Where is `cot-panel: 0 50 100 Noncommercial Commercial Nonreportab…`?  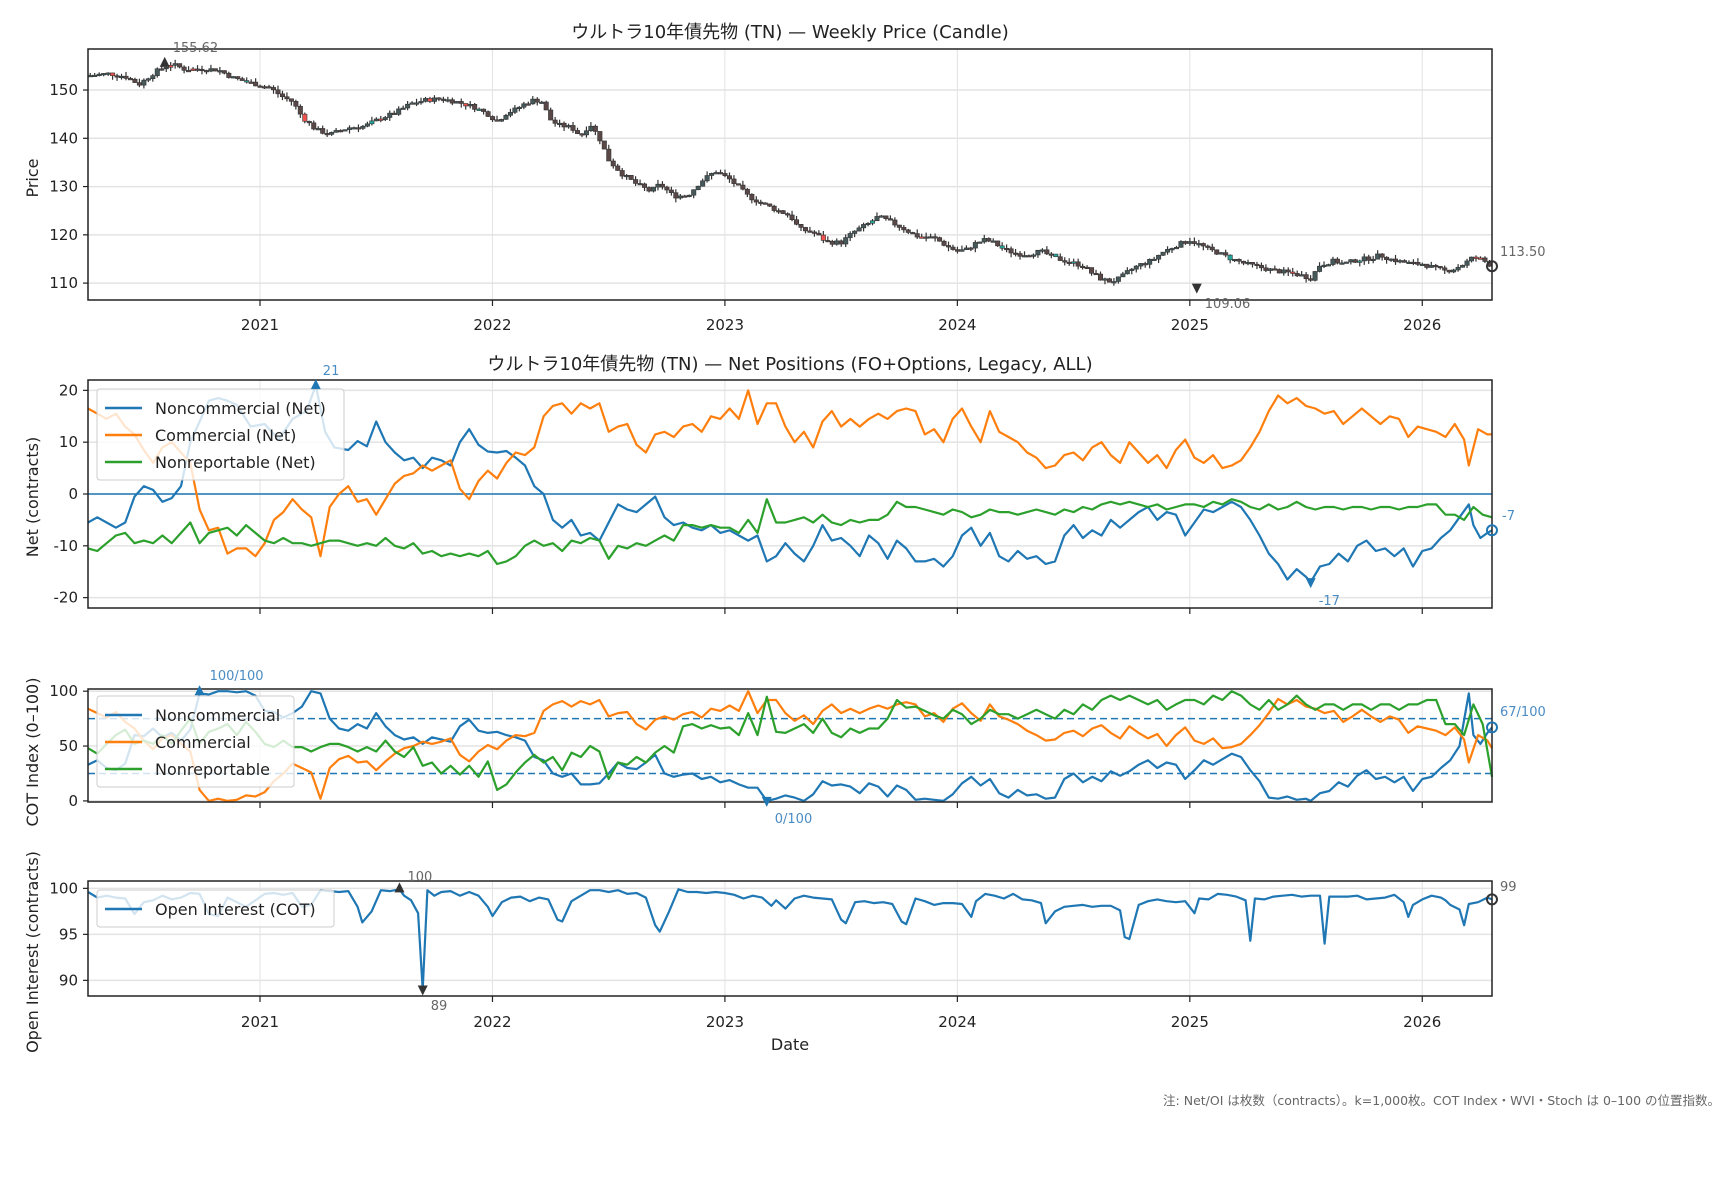 cot-panel: 0 50 100 Noncommercial Commercial Nonreportab… is located at coordinates (797, 748).